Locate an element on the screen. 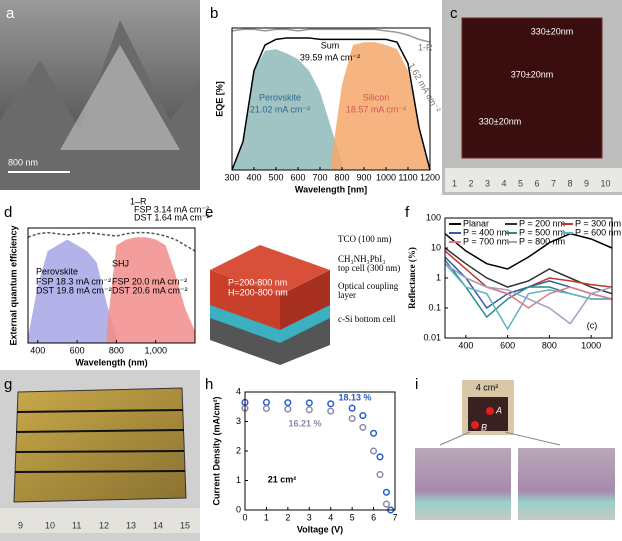 Image resolution: width=622 pixels, height=541 pixels. legend-label: P = 300 nm is located at coordinates (598, 223).